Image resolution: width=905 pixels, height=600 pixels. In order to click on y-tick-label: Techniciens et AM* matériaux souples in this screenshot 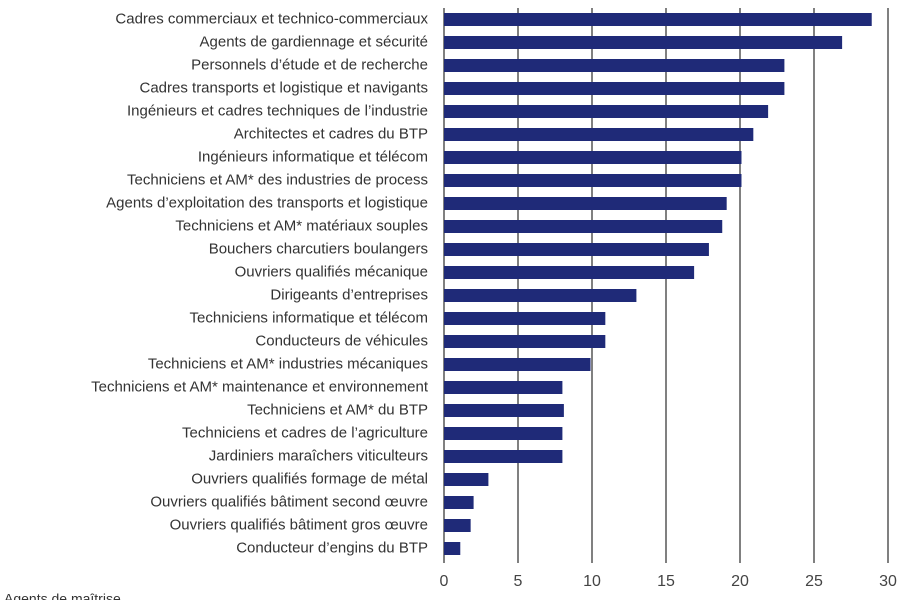, I will do `click(301, 225)`.